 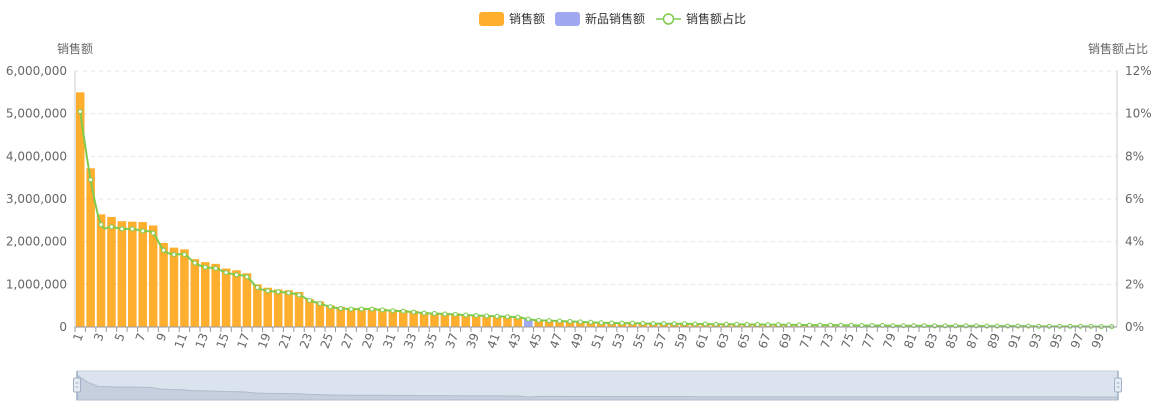 I want to click on legend-item: 销售额, so click(x=512, y=18).